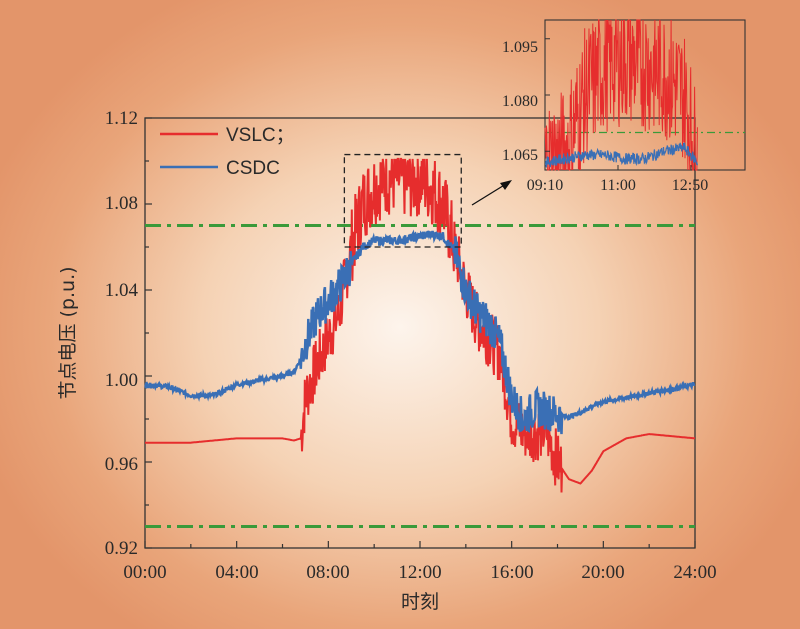 This screenshot has height=629, width=800. I want to click on legend-label-vslc: VSLC；, so click(260, 135).